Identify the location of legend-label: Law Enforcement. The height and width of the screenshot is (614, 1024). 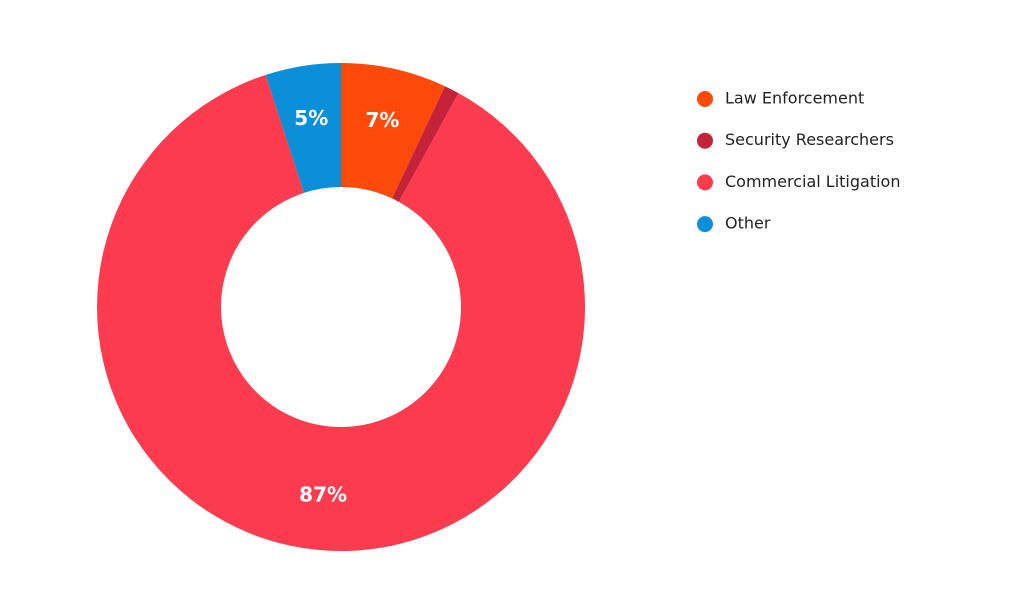
(794, 98).